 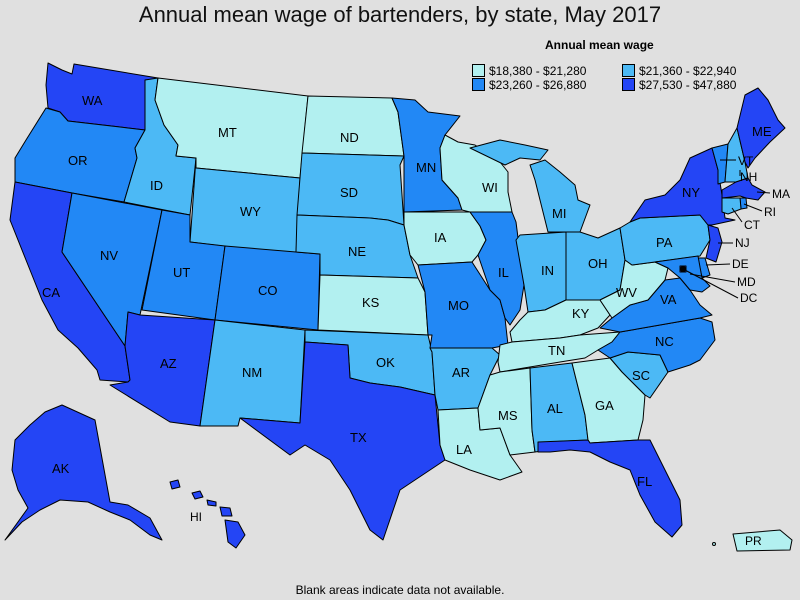 I want to click on legend-title: Annual mean wage, so click(x=599, y=45).